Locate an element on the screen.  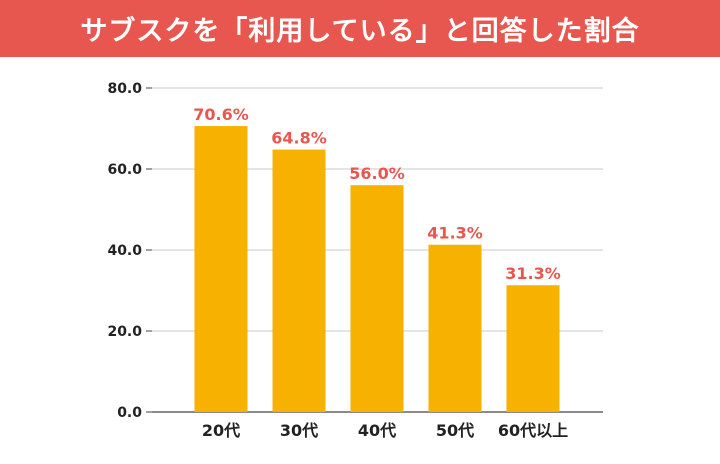
y-tick-label: 80.0 is located at coordinates (124, 89).